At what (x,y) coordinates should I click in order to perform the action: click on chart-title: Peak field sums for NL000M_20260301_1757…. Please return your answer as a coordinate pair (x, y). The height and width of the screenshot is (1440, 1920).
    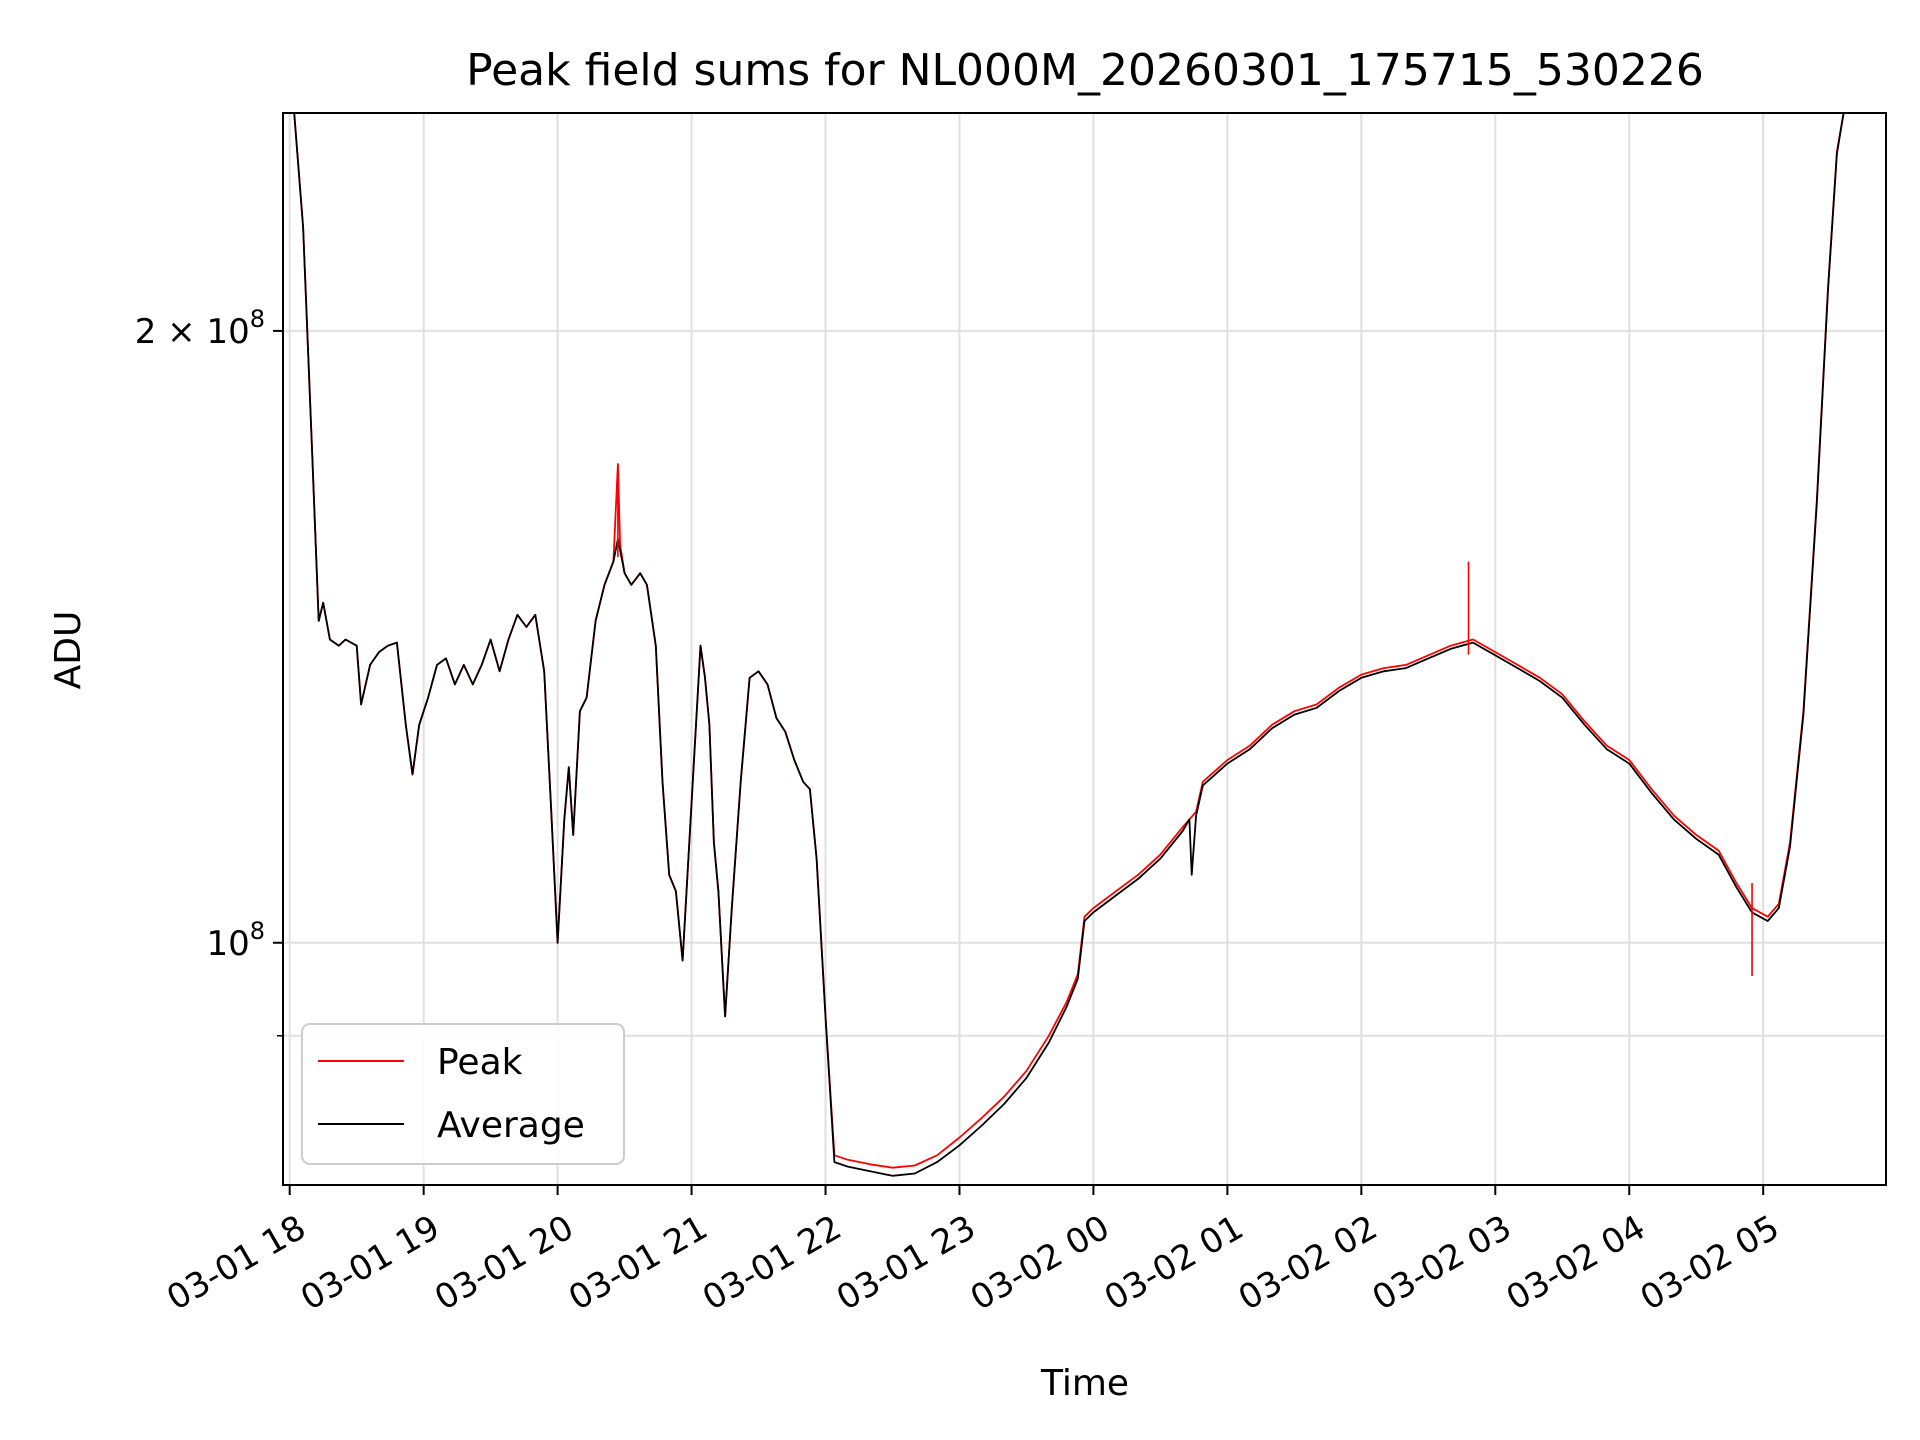
    Looking at the image, I should click on (1085, 70).